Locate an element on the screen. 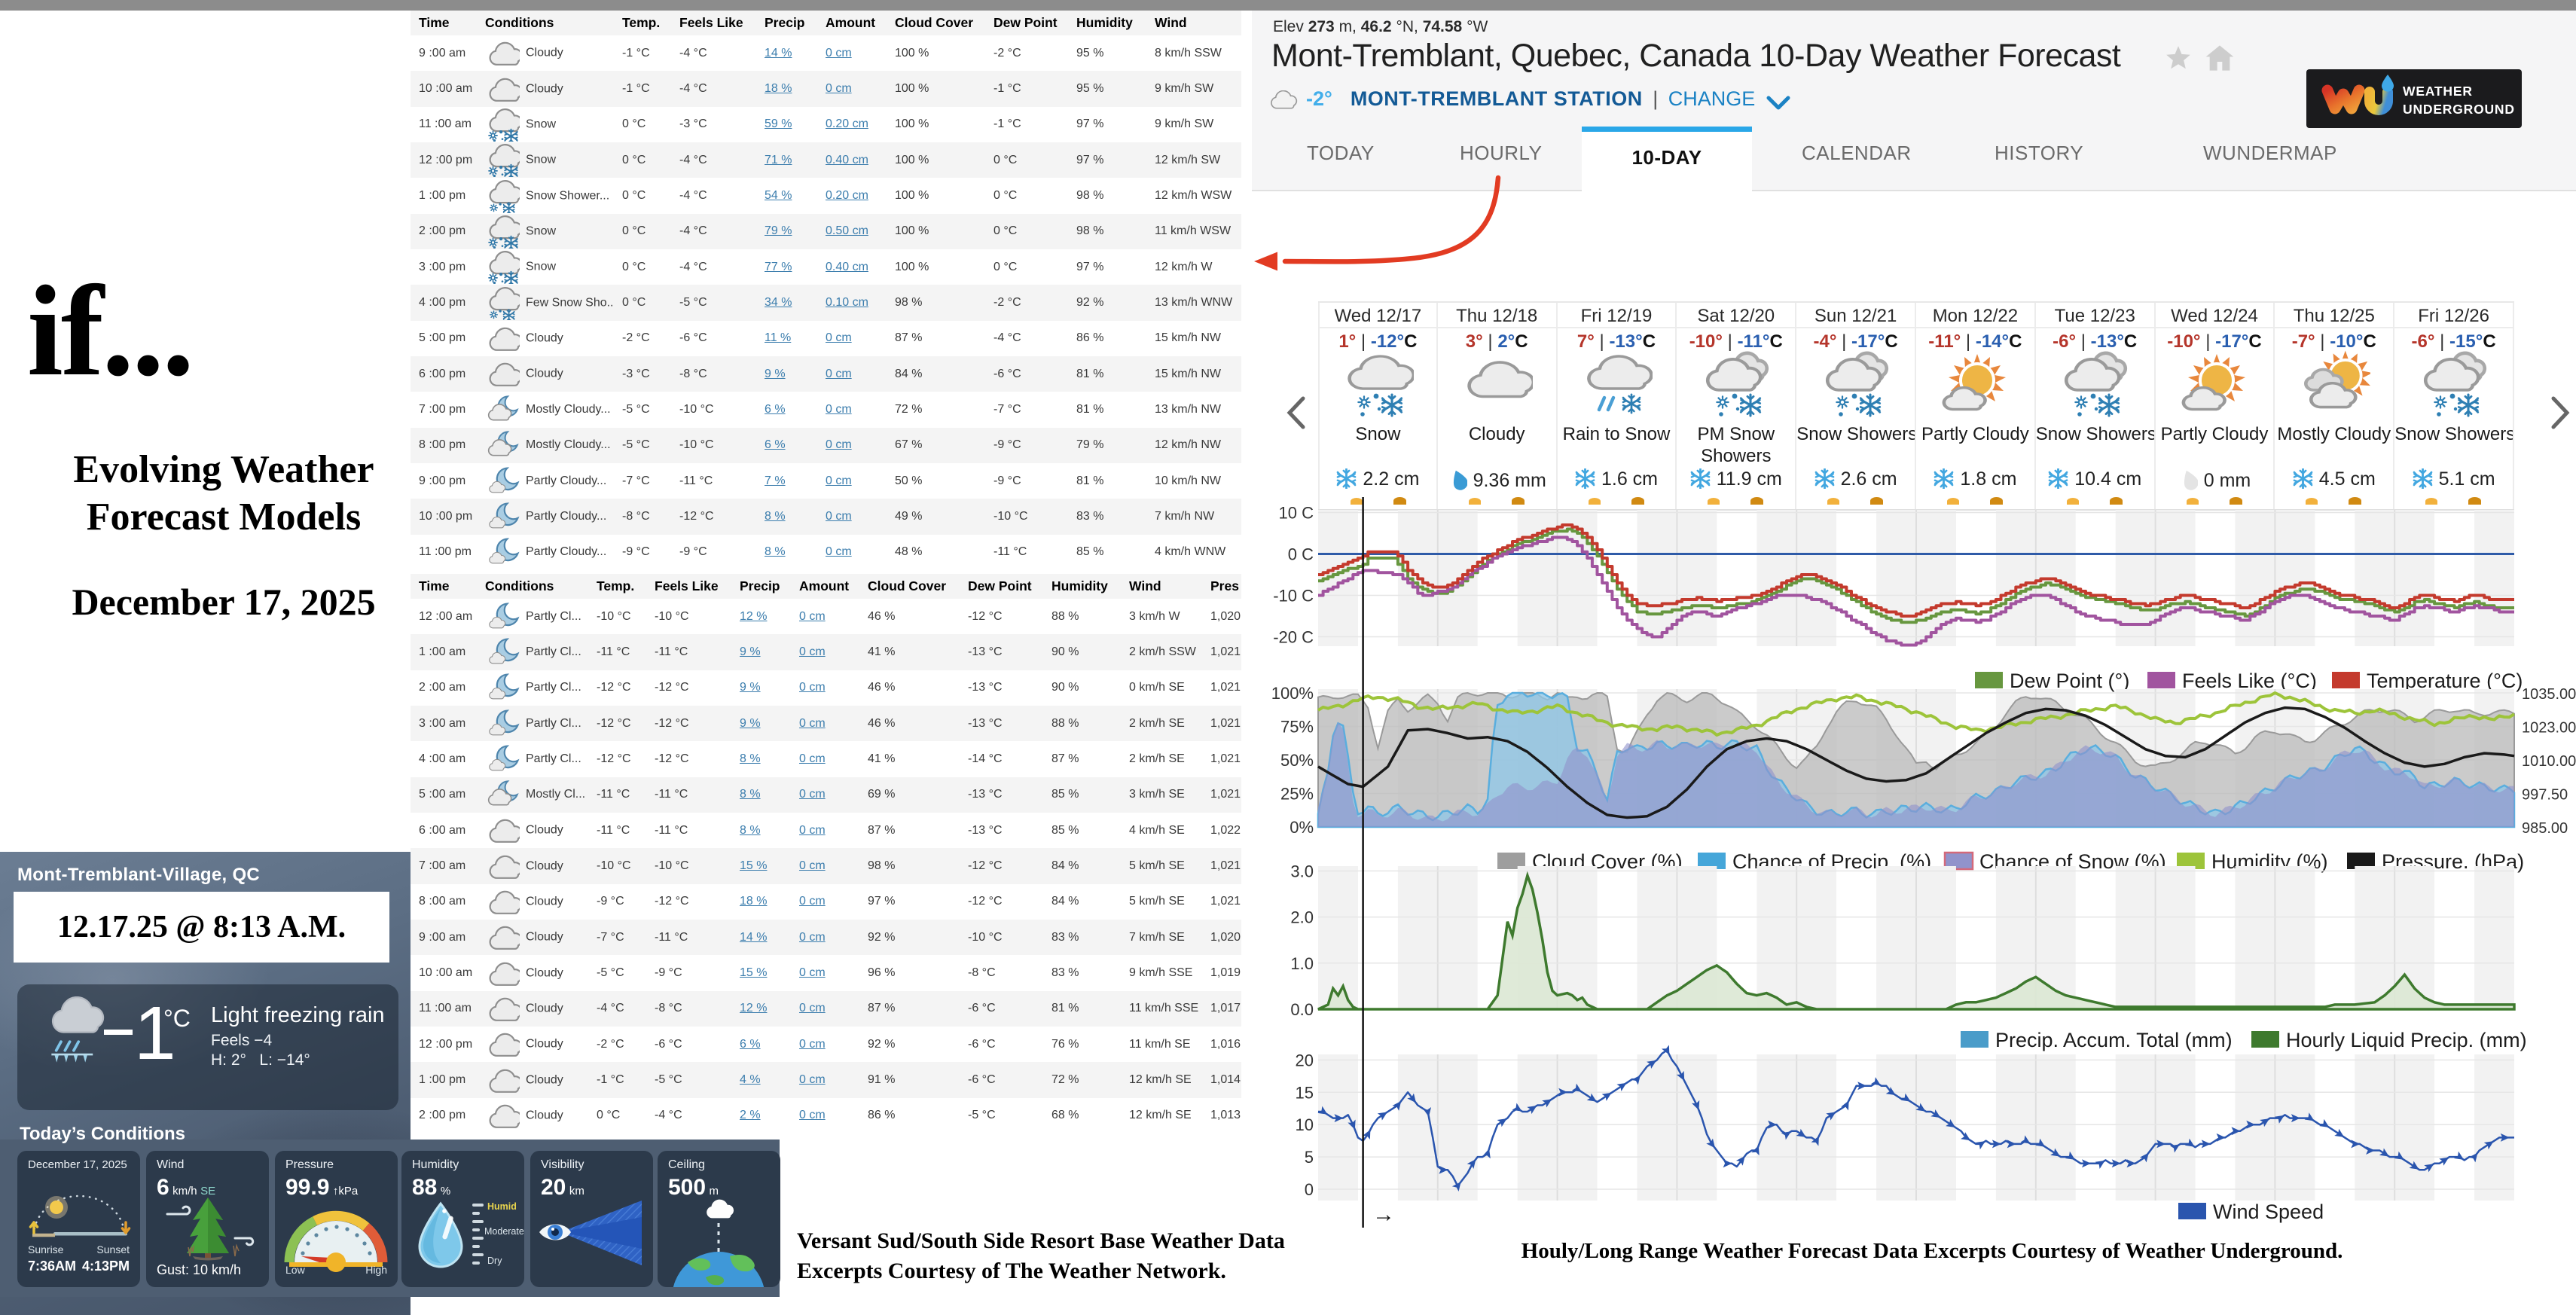 The height and width of the screenshot is (1315, 2576). svg-text: 10 is located at coordinates (1305, 1124).